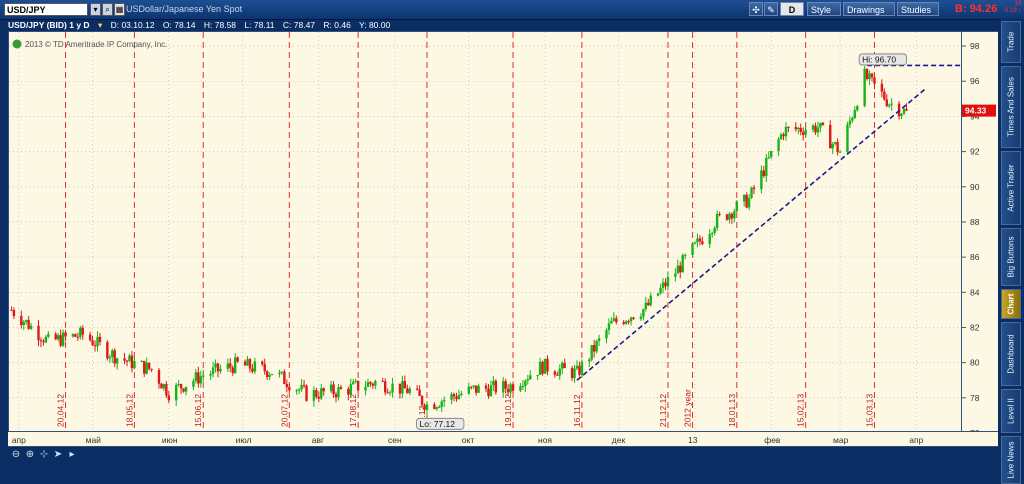  I want to click on studies-button: Studies, so click(918, 9).